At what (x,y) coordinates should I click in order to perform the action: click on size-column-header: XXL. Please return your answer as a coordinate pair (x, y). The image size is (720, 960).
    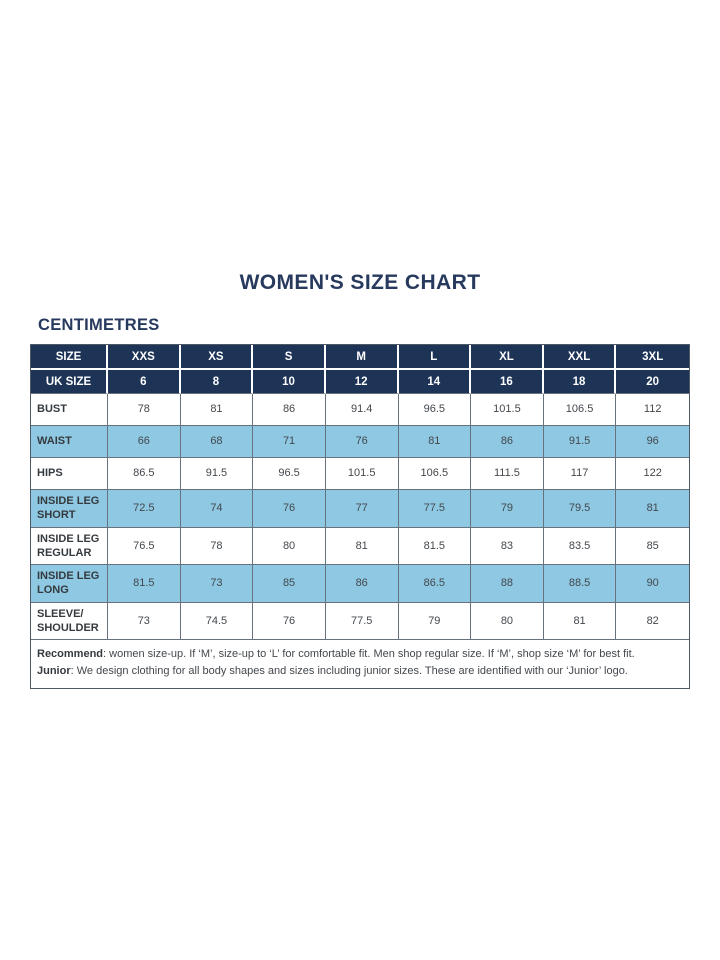
    Looking at the image, I should click on (580, 357).